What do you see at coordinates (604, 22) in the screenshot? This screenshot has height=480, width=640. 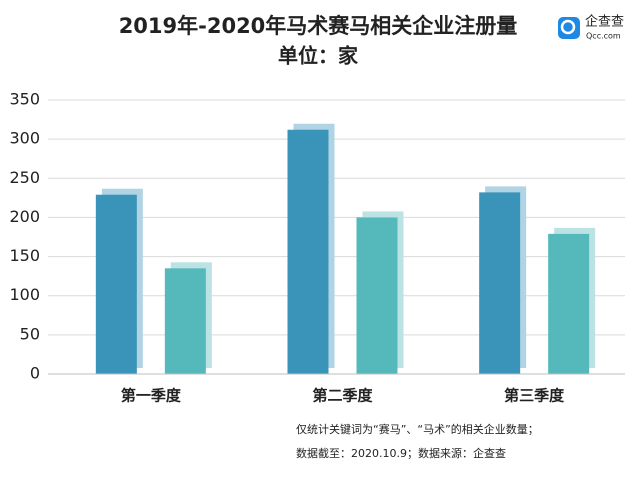 I see `logo-name: 企查查` at bounding box center [604, 22].